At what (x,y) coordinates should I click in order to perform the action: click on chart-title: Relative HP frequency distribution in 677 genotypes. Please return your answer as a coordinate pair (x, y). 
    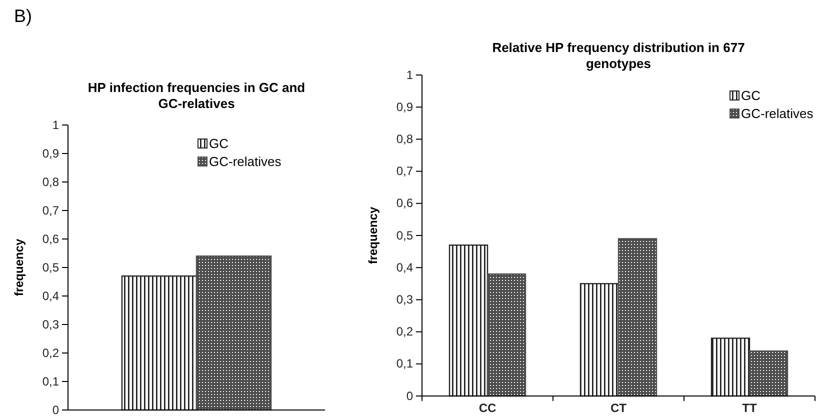
    Looking at the image, I should click on (618, 55).